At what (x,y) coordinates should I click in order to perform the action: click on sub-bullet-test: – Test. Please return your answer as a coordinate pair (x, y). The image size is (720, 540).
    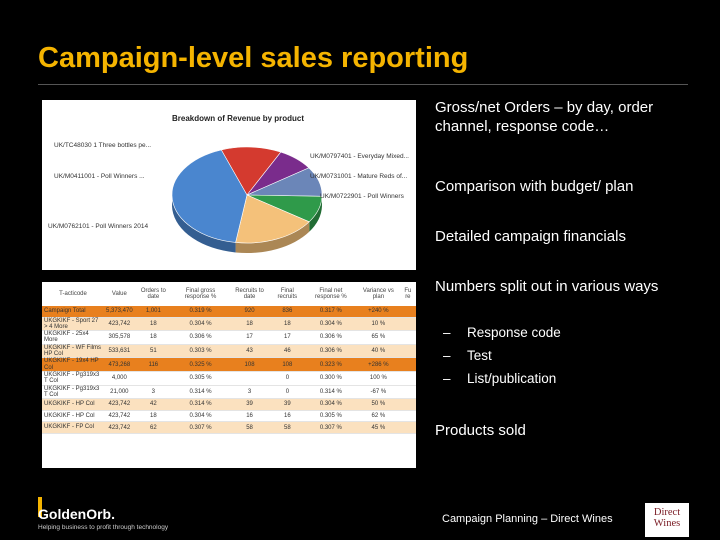
    Looking at the image, I should click on (467, 355).